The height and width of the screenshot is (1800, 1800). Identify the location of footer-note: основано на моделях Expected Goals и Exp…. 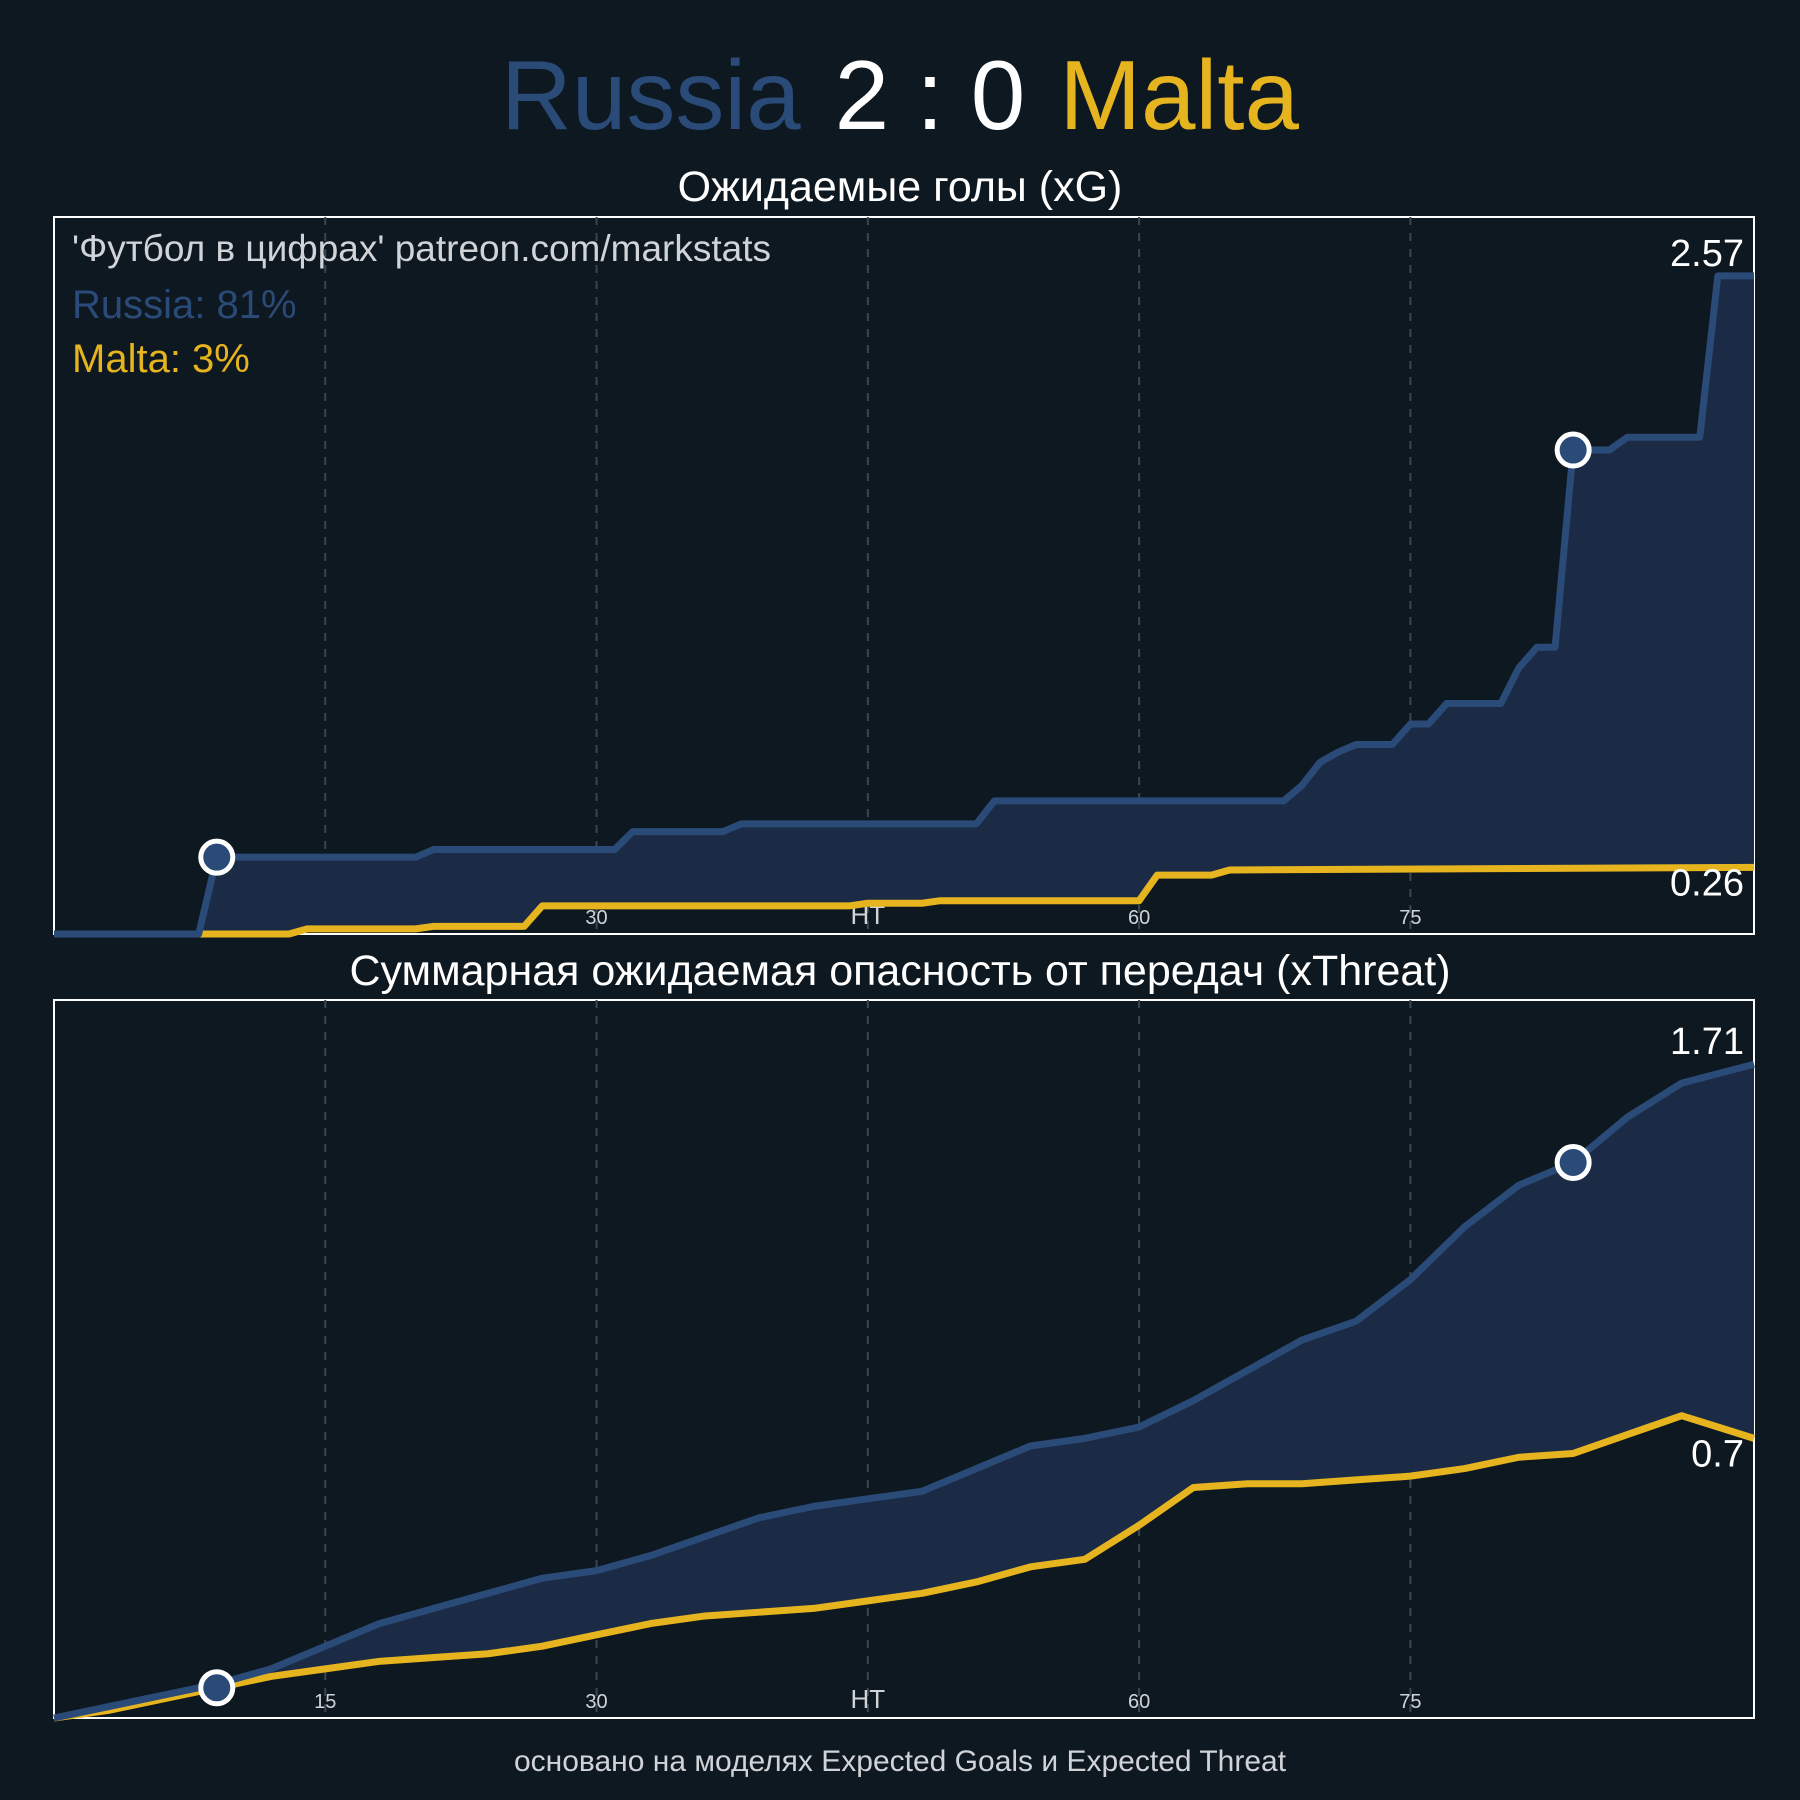
(900, 1761).